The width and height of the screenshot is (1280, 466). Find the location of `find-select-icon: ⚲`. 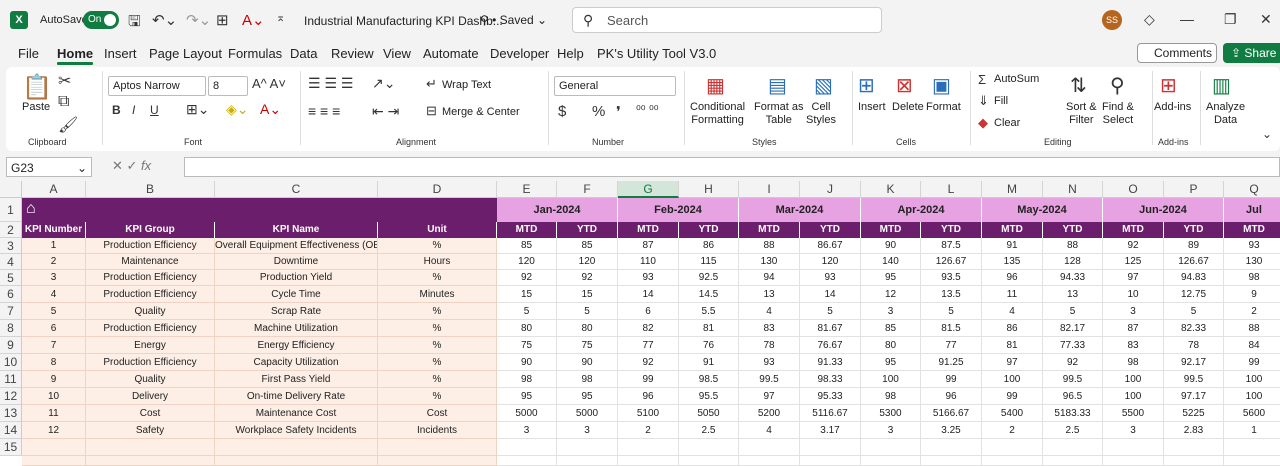

find-select-icon: ⚲ is located at coordinates (1117, 86).